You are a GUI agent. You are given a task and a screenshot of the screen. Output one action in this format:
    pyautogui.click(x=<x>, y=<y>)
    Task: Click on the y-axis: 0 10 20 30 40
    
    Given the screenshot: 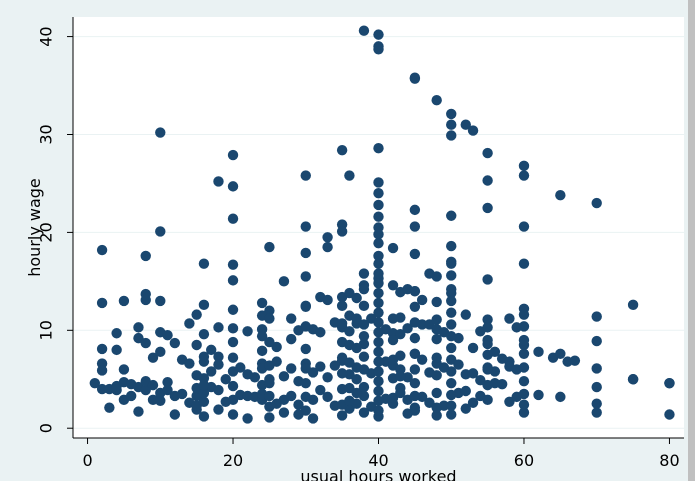 What is the action you would take?
    pyautogui.click(x=55, y=227)
    